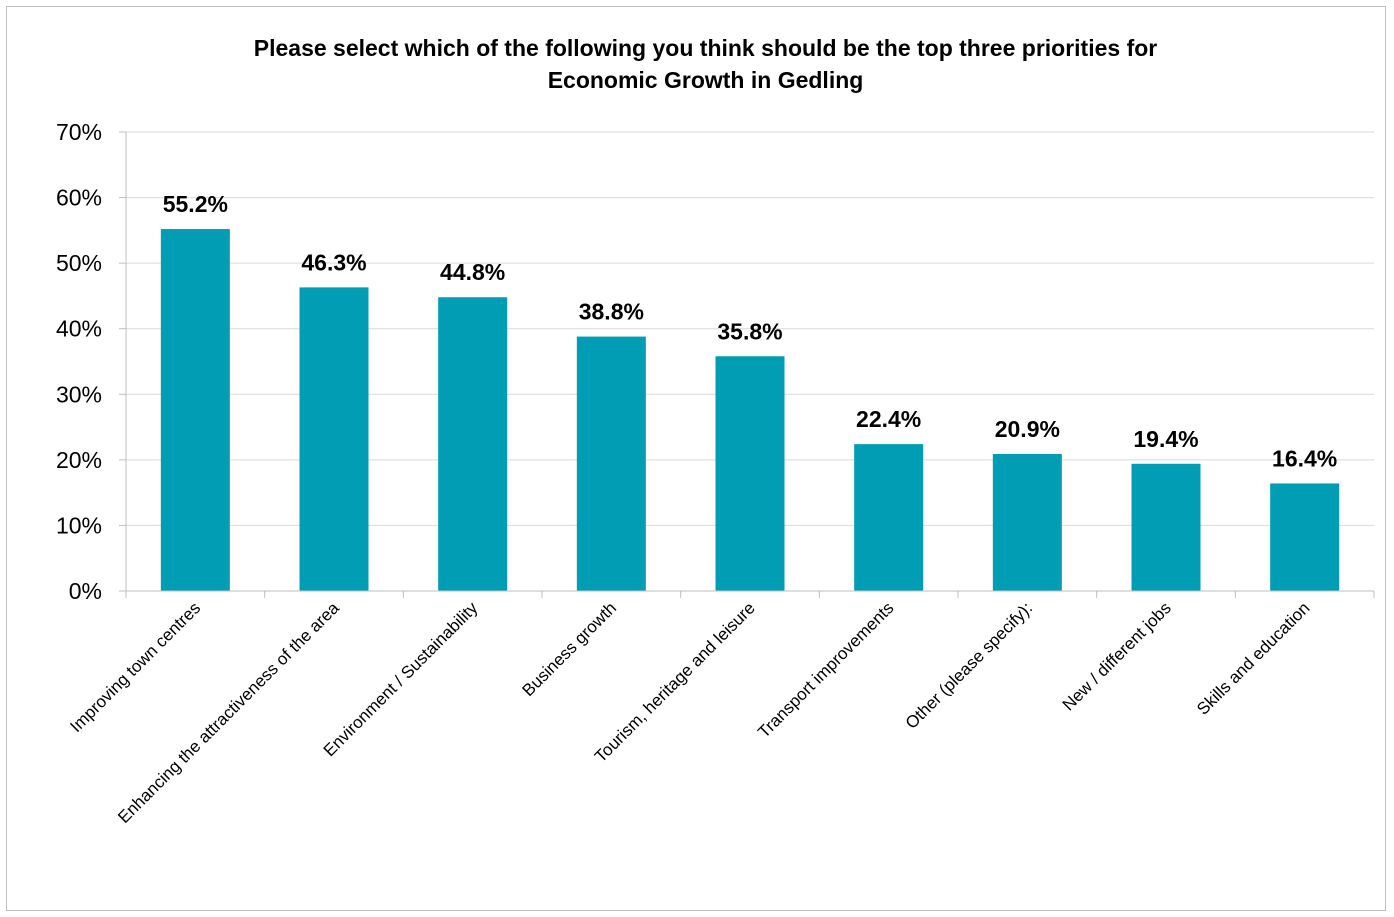  I want to click on x-tick-label: Tourism, heritage and leisure, so click(675, 682).